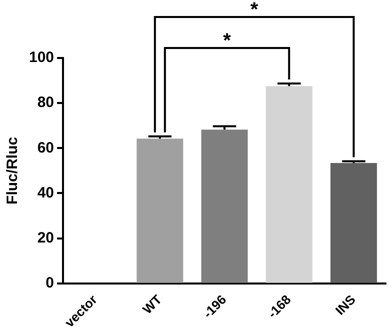  I want to click on y-tick-label: 40, so click(45, 193).